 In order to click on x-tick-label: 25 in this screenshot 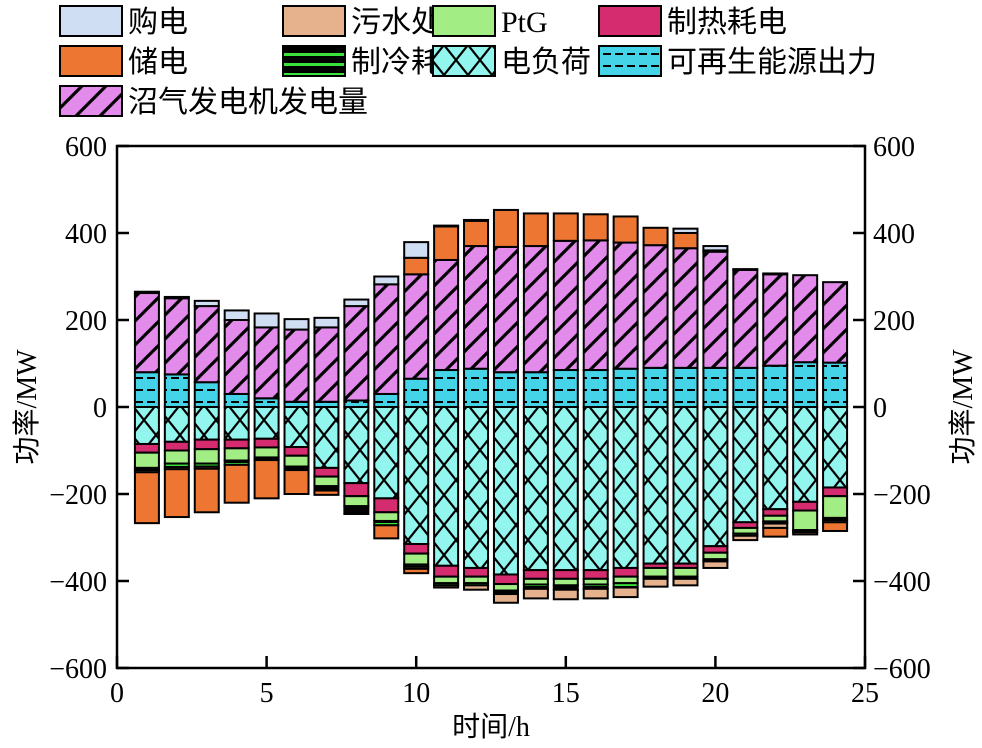, I will do `click(865, 693)`.